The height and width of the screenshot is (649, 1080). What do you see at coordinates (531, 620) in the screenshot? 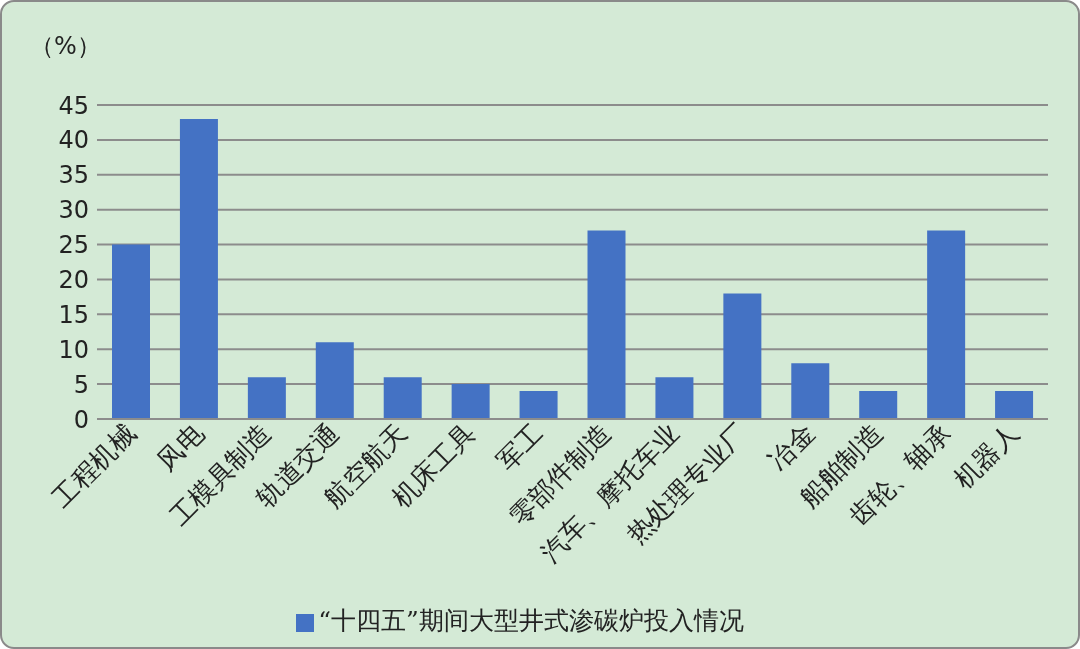
I see `legend-label: “十四五”期间大型井式渗碳炉投入情况` at bounding box center [531, 620].